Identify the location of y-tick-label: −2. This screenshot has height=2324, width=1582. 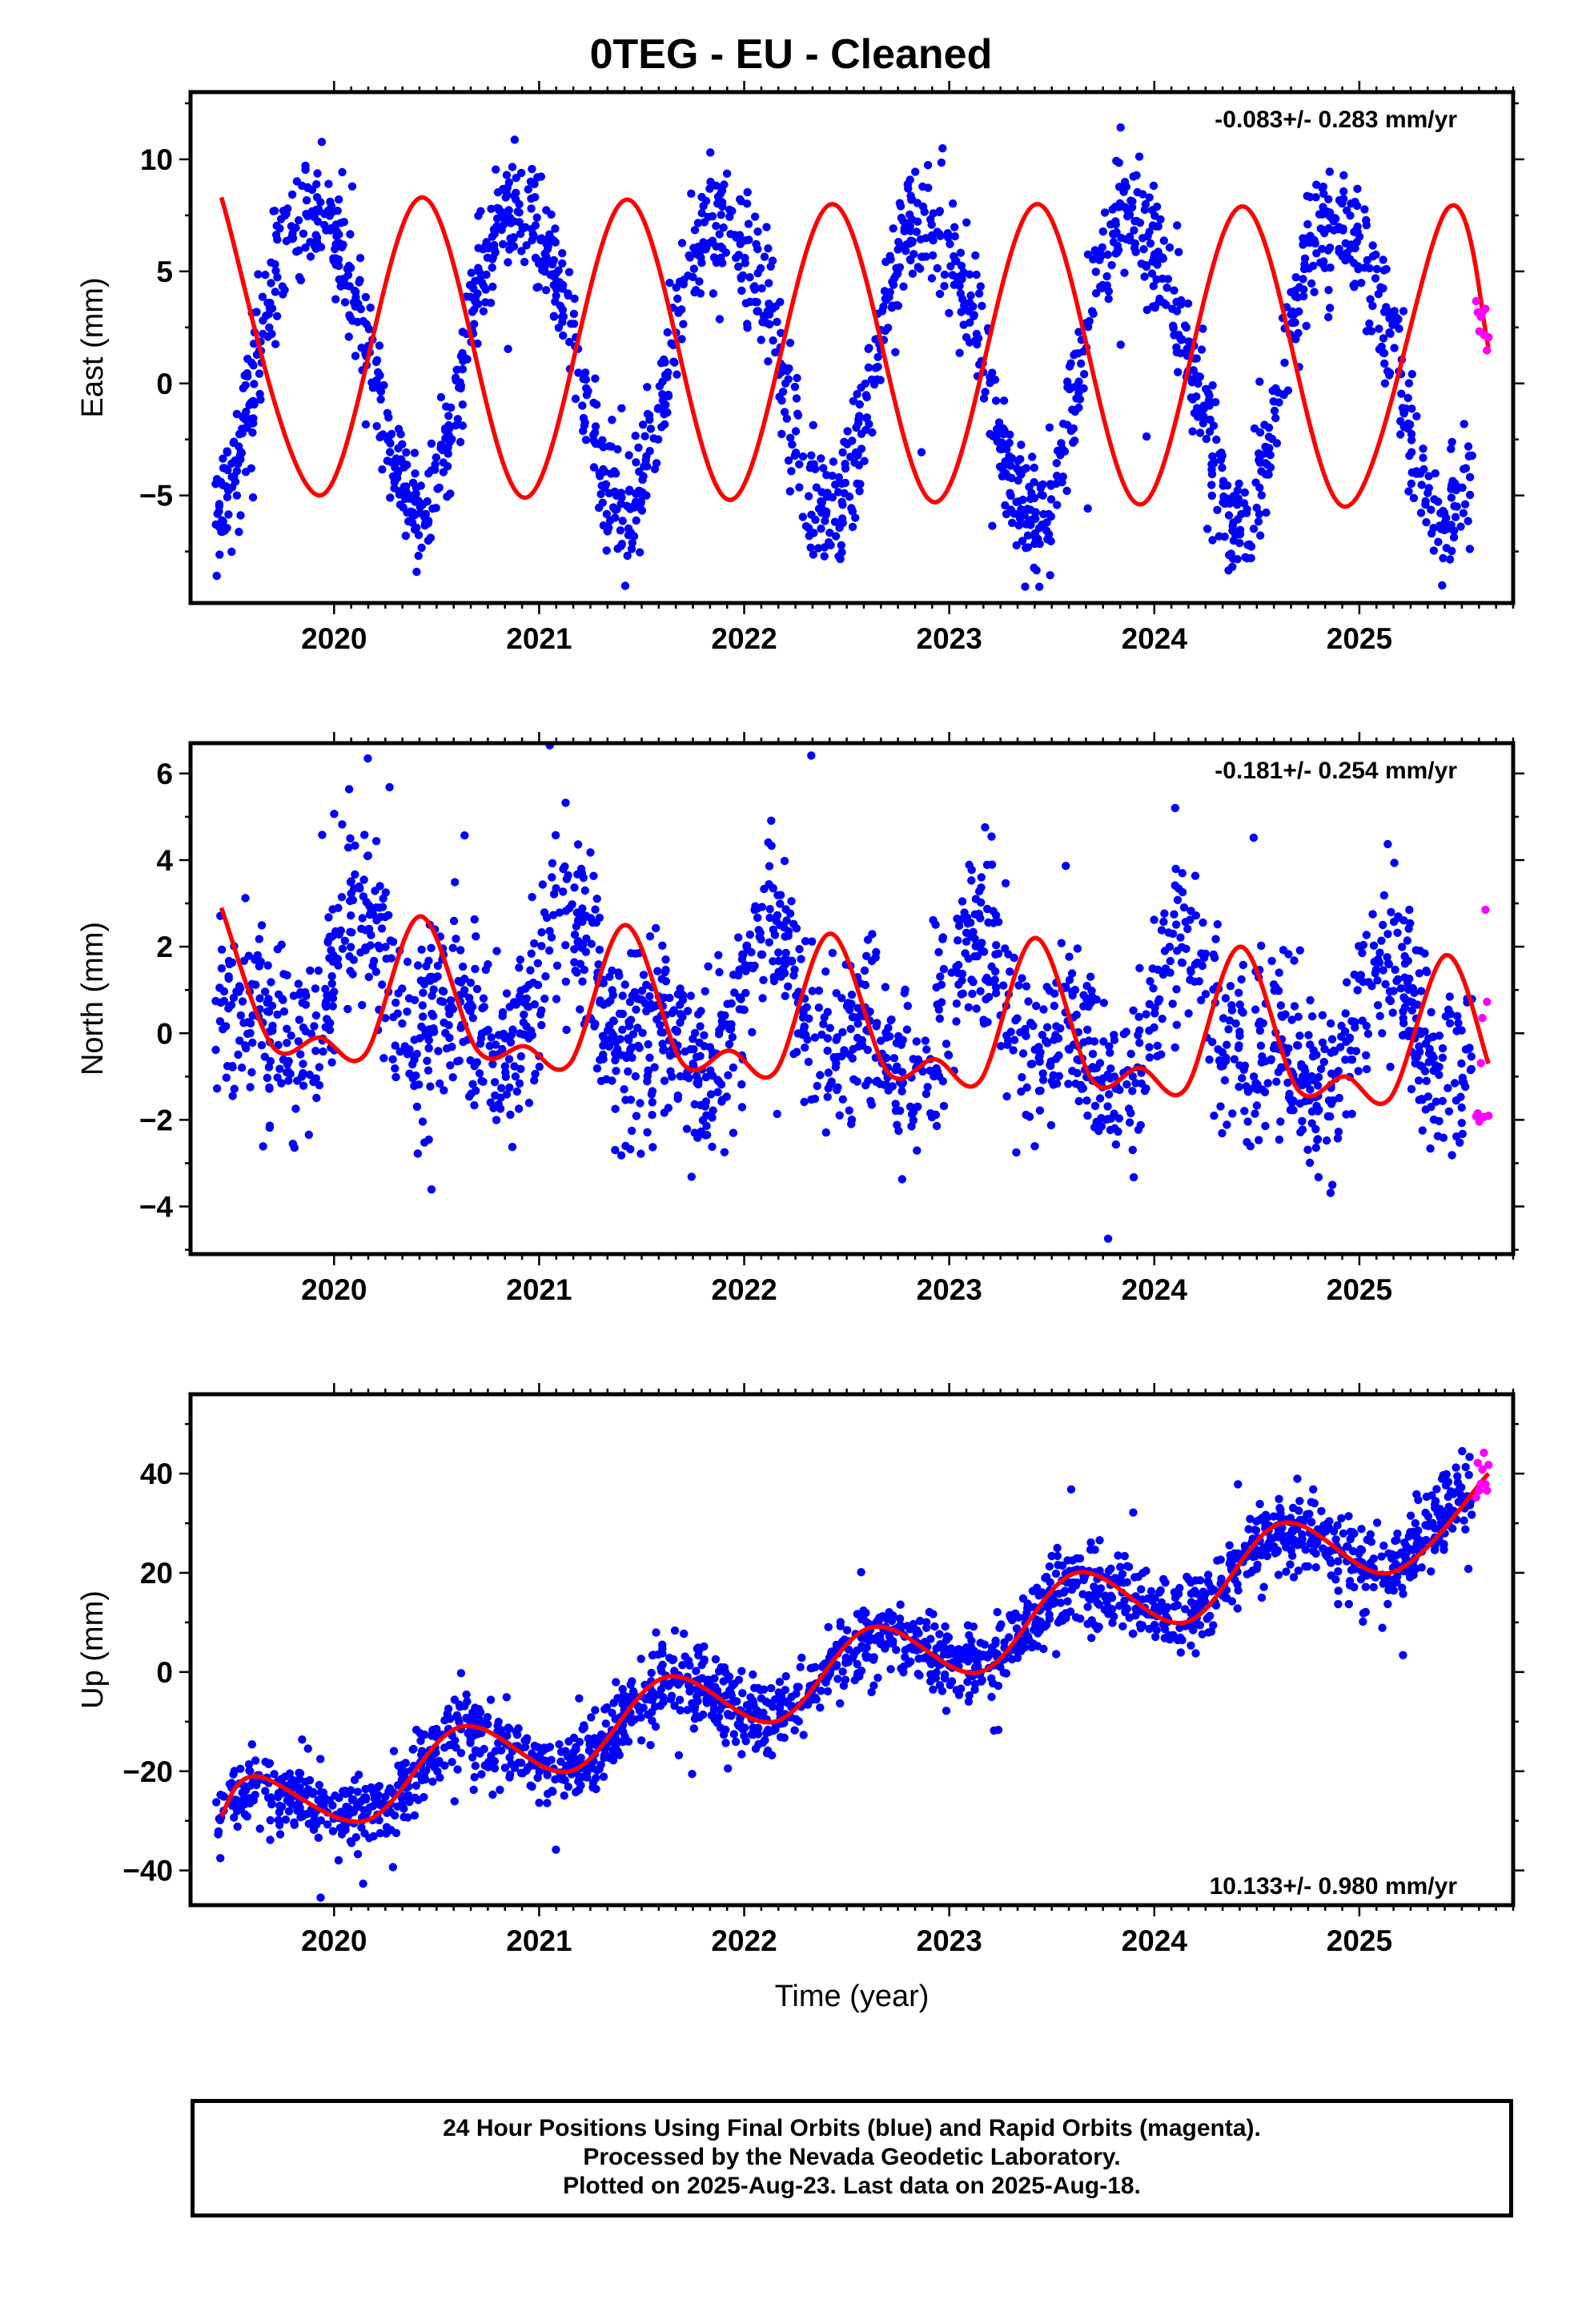
(156, 1120).